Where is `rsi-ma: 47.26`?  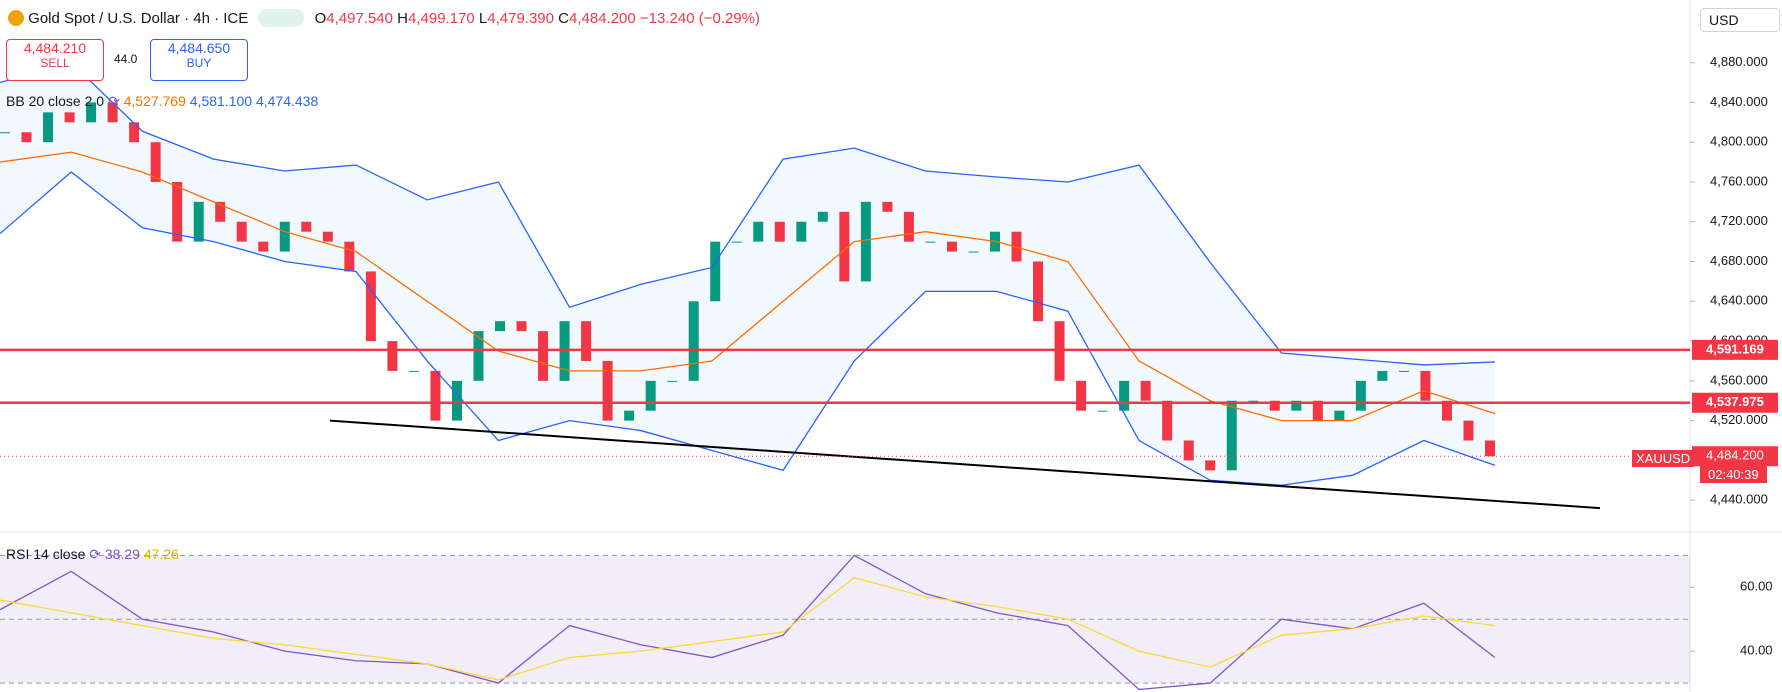 rsi-ma: 47.26 is located at coordinates (161, 554).